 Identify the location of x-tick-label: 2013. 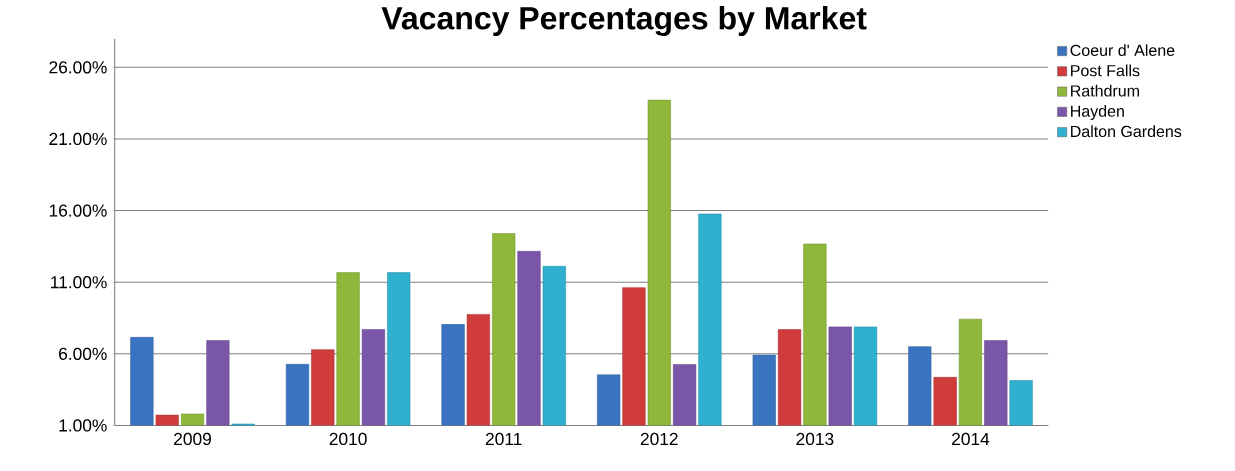
(815, 439).